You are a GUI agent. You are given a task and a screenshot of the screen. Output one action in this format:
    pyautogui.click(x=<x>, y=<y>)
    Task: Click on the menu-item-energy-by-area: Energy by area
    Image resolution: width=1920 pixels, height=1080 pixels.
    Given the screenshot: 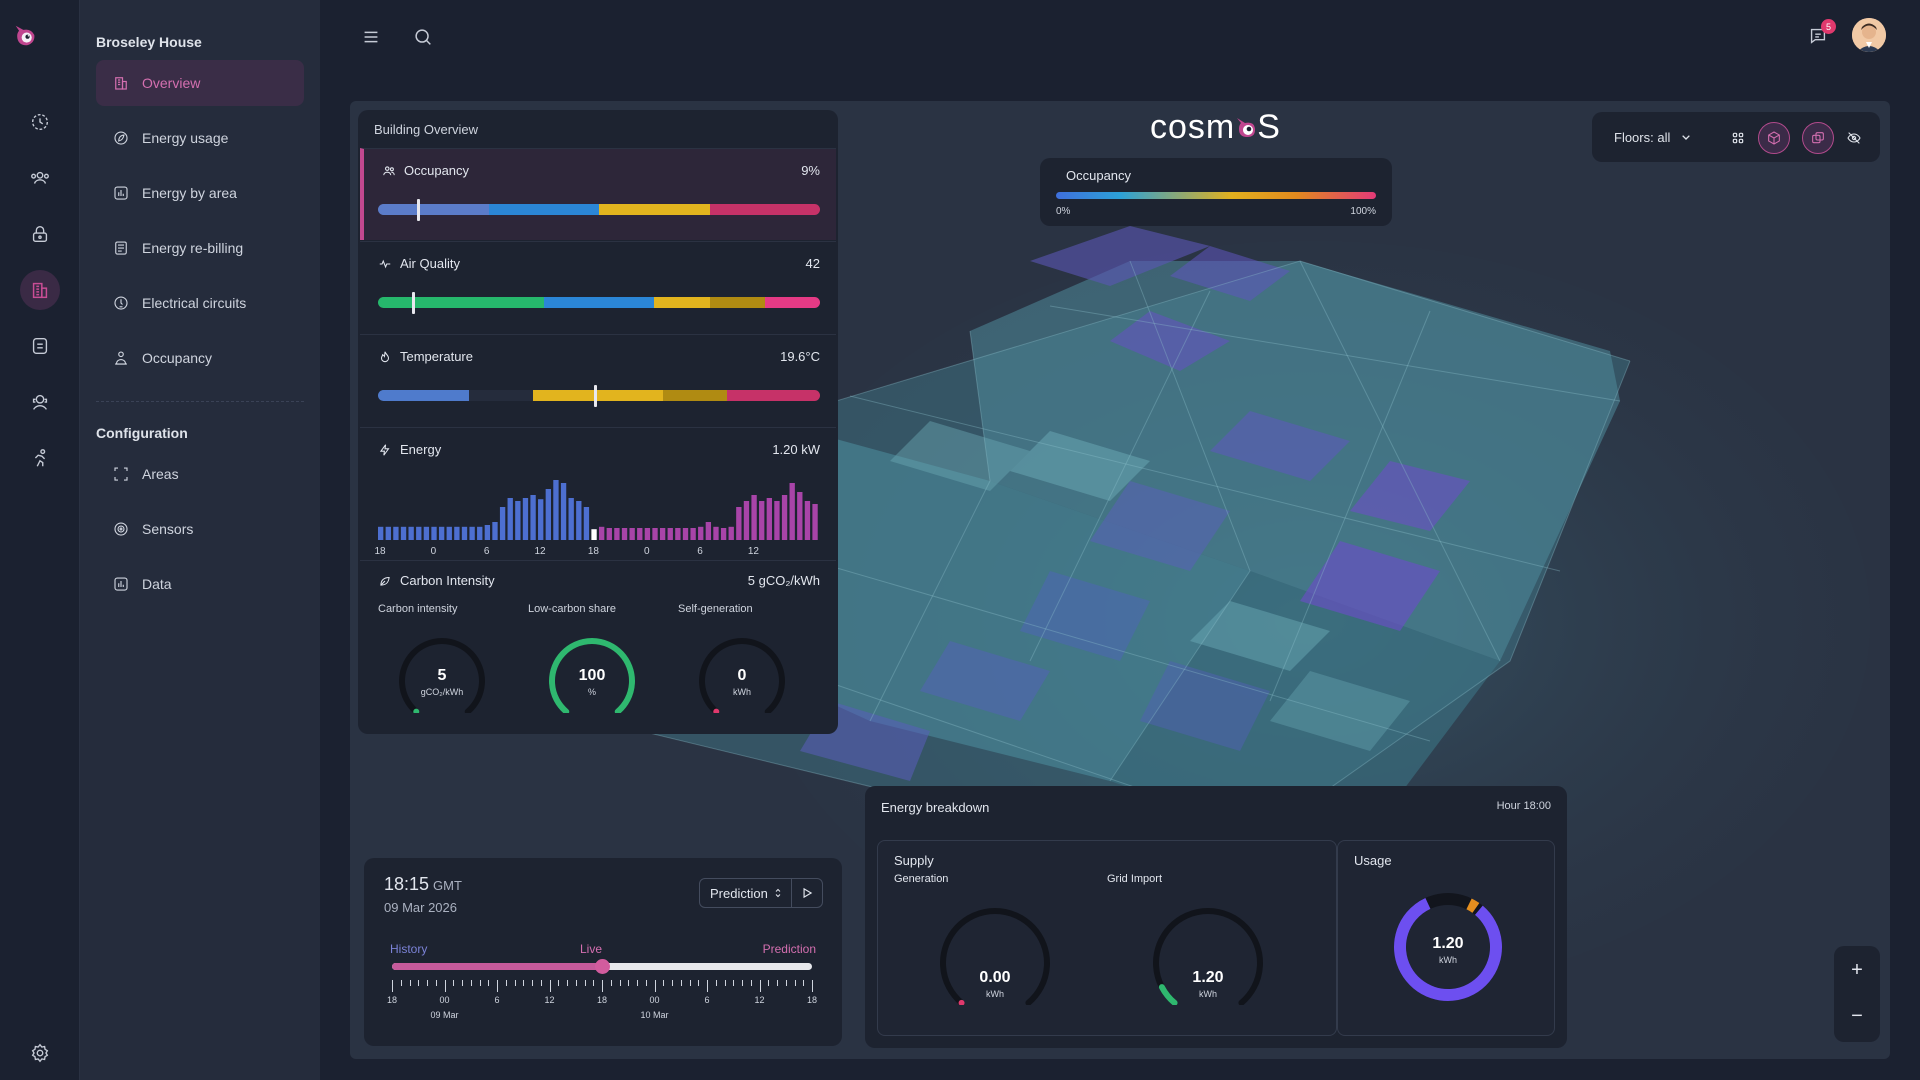 What is the action you would take?
    pyautogui.click(x=200, y=193)
    